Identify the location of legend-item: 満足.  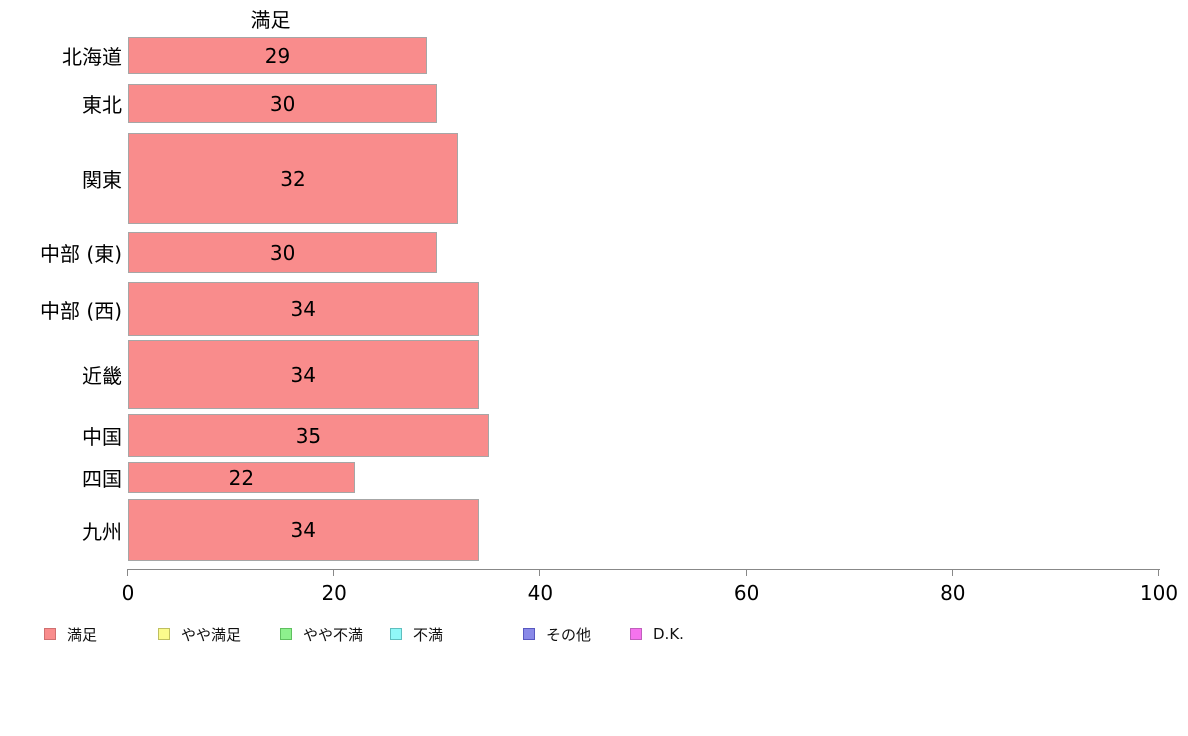
(71, 634).